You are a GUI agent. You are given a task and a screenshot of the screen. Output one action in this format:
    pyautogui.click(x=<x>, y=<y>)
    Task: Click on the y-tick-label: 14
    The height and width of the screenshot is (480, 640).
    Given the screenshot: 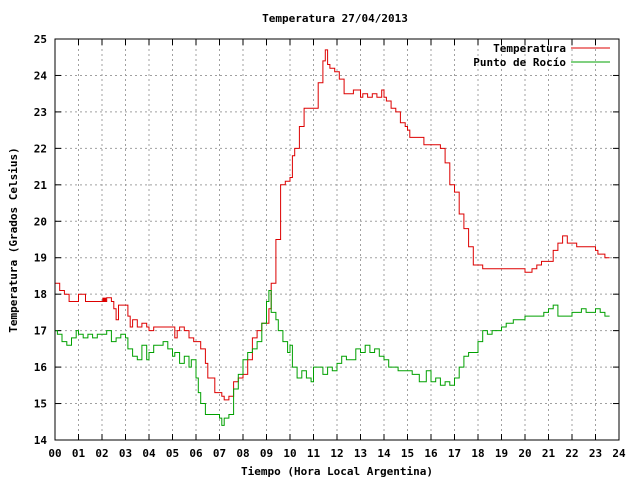 What is the action you would take?
    pyautogui.click(x=41, y=440)
    